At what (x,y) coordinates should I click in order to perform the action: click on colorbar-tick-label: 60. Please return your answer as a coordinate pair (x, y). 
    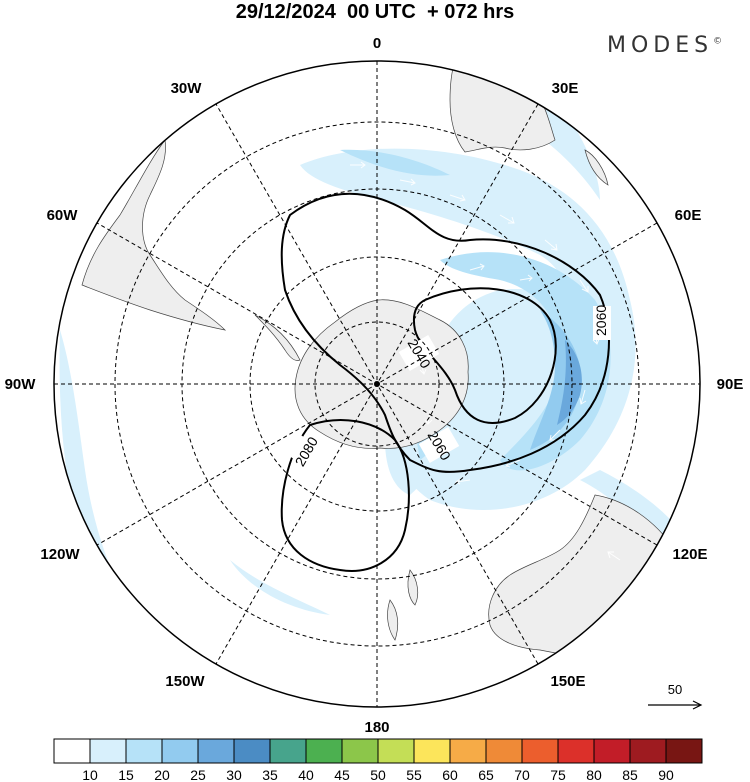
    Looking at the image, I should click on (450, 774).